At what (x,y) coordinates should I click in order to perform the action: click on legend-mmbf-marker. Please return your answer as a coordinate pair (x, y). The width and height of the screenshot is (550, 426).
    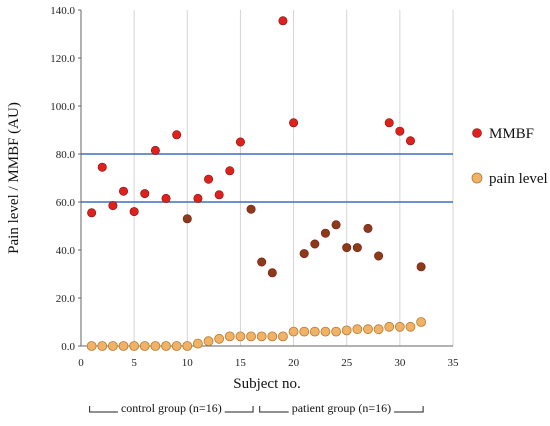
    Looking at the image, I should click on (477, 133).